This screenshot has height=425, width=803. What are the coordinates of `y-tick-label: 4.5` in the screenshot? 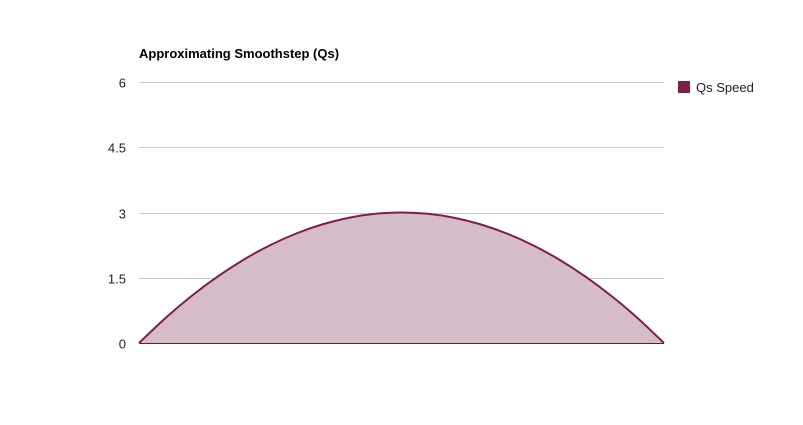 It's located at (117, 148).